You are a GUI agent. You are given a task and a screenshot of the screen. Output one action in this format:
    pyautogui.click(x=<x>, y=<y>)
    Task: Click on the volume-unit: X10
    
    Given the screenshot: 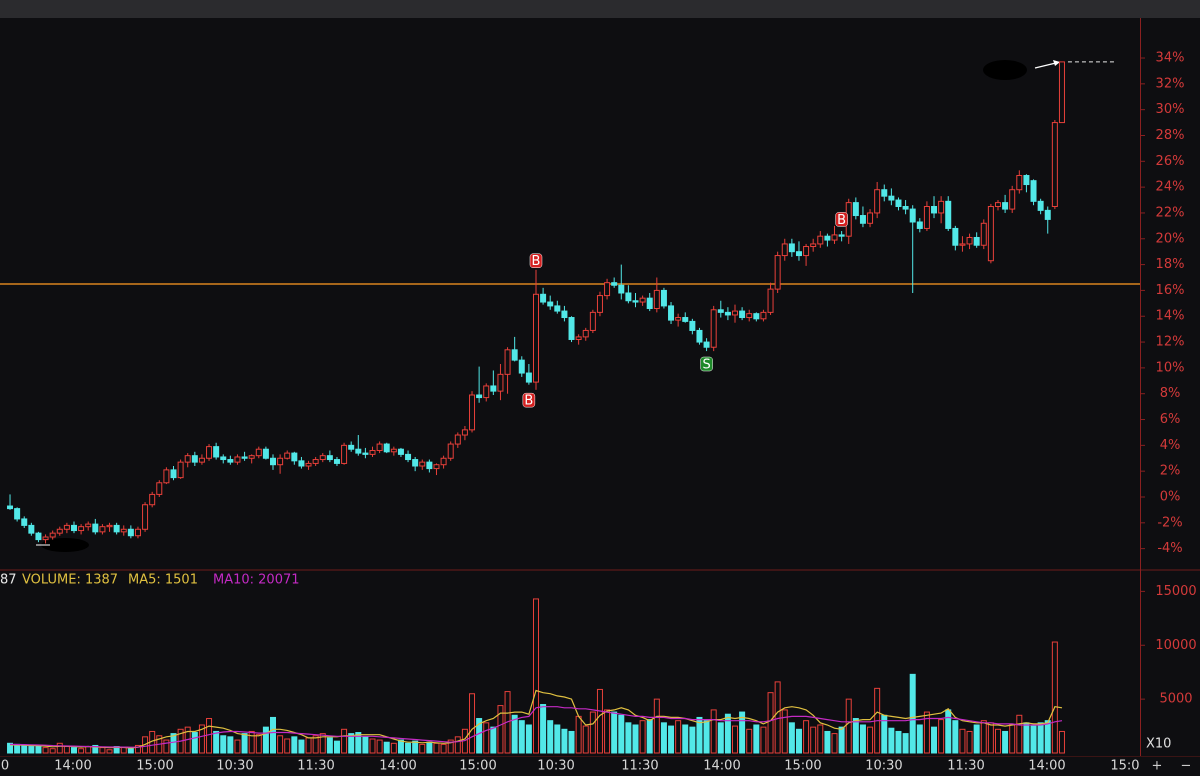 What is the action you would take?
    pyautogui.click(x=1158, y=744)
    